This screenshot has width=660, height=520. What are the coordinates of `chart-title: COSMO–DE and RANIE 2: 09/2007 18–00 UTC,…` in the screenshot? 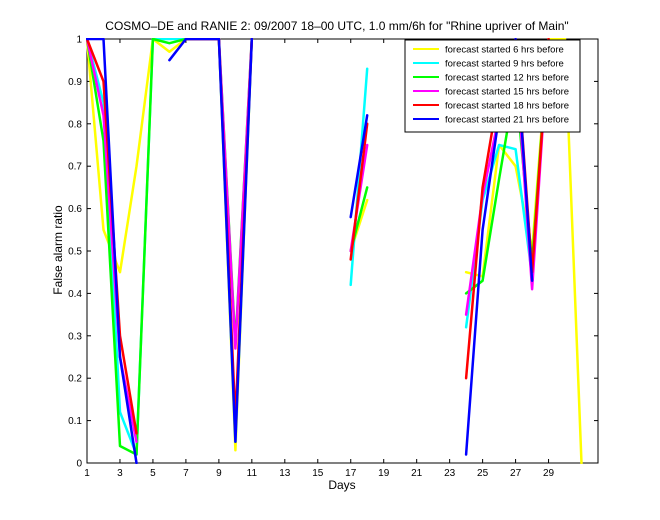 It's located at (336, 26).